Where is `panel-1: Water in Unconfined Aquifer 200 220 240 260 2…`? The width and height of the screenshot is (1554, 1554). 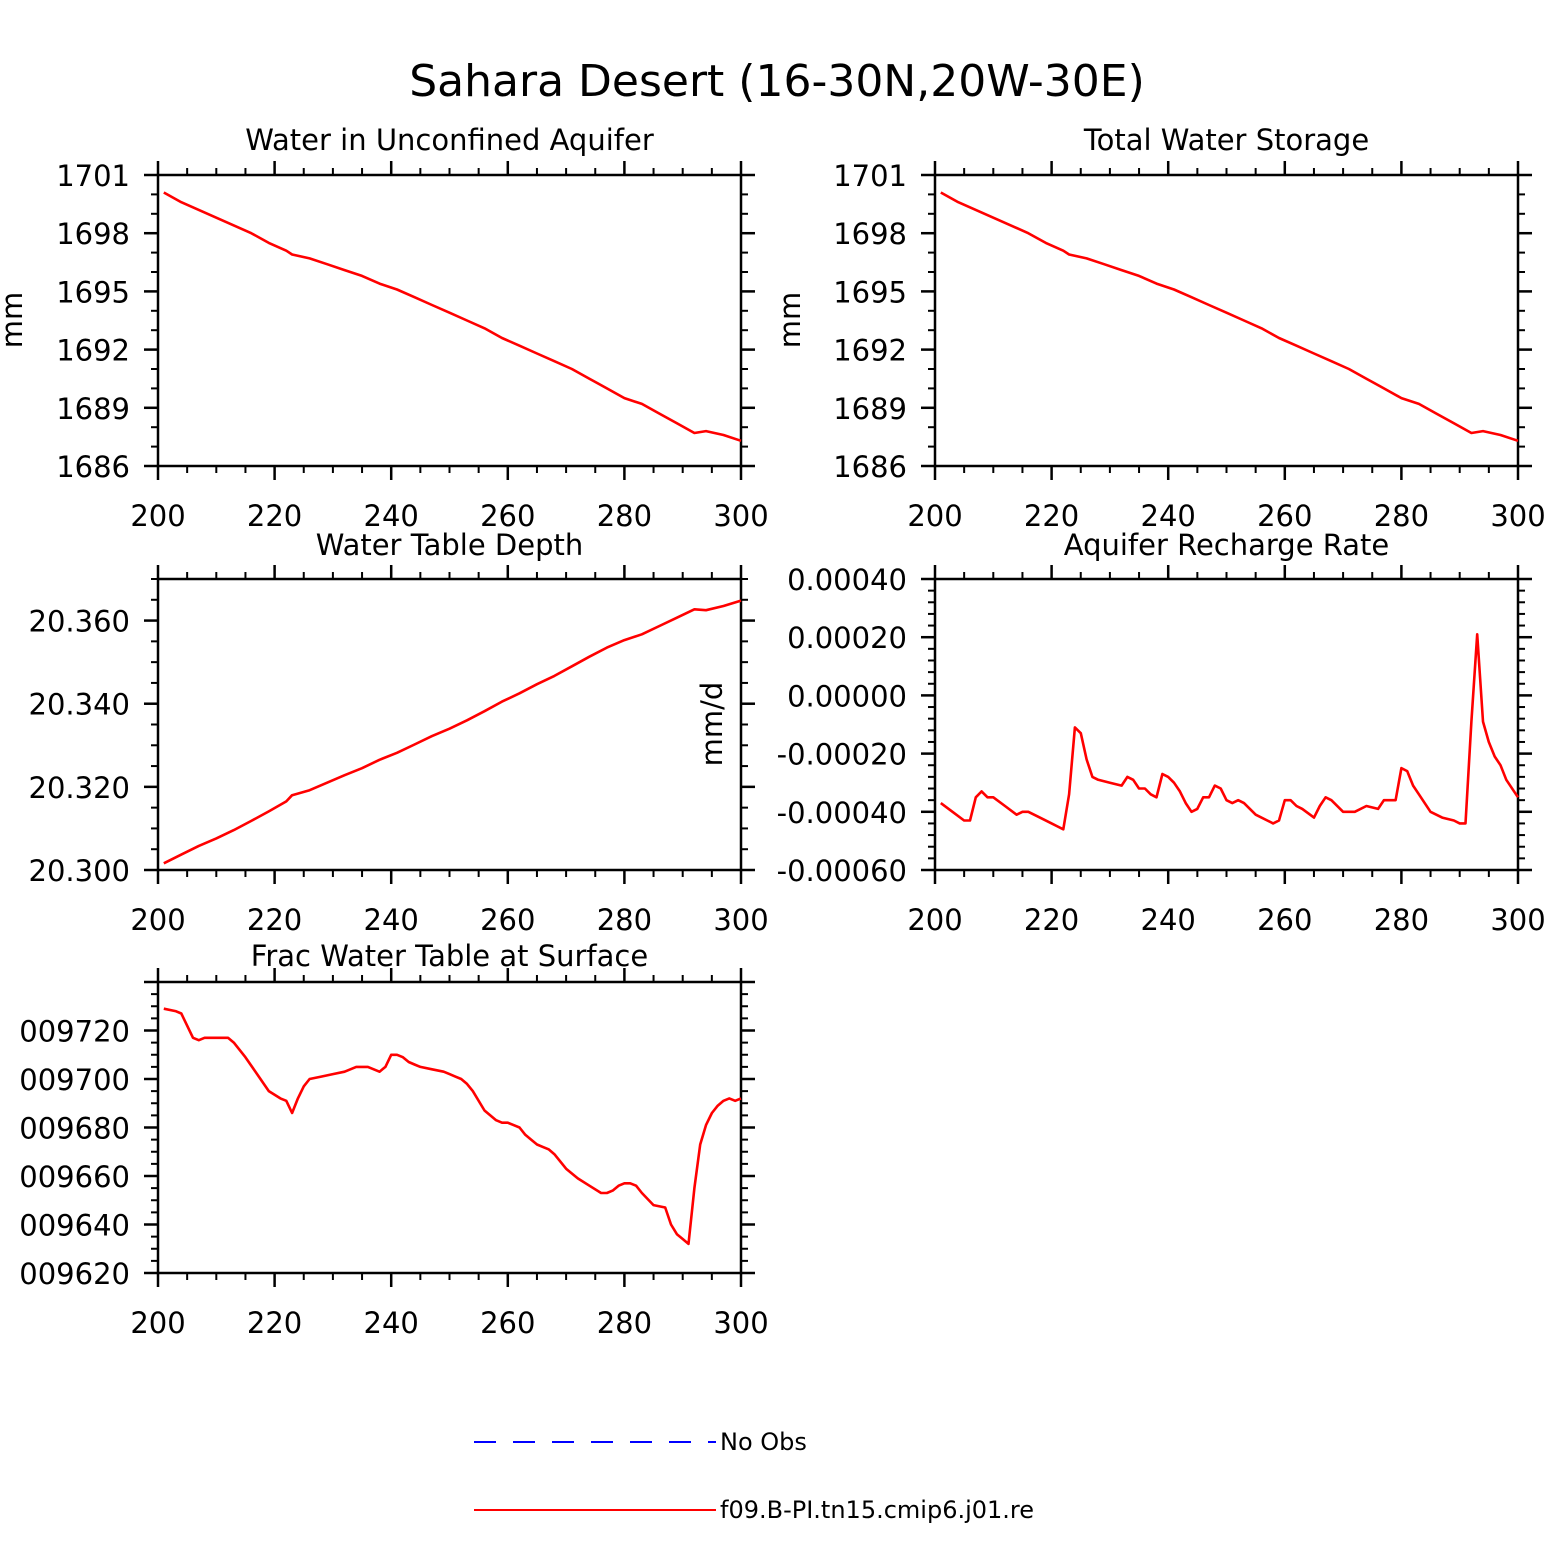 panel-1: Water in Unconfined Aquifer 200 220 240 260 2… is located at coordinates (384, 328).